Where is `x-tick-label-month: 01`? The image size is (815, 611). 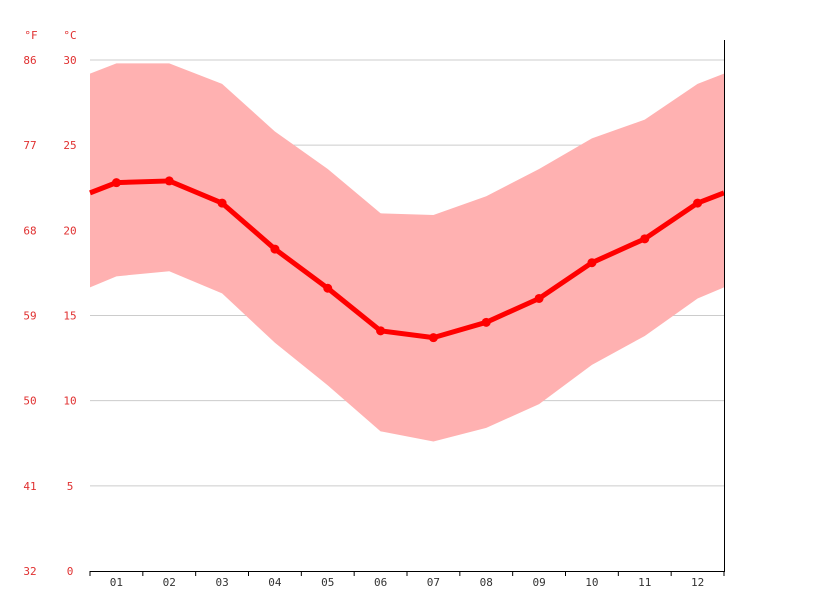
x-tick-label-month: 01 is located at coordinates (116, 582).